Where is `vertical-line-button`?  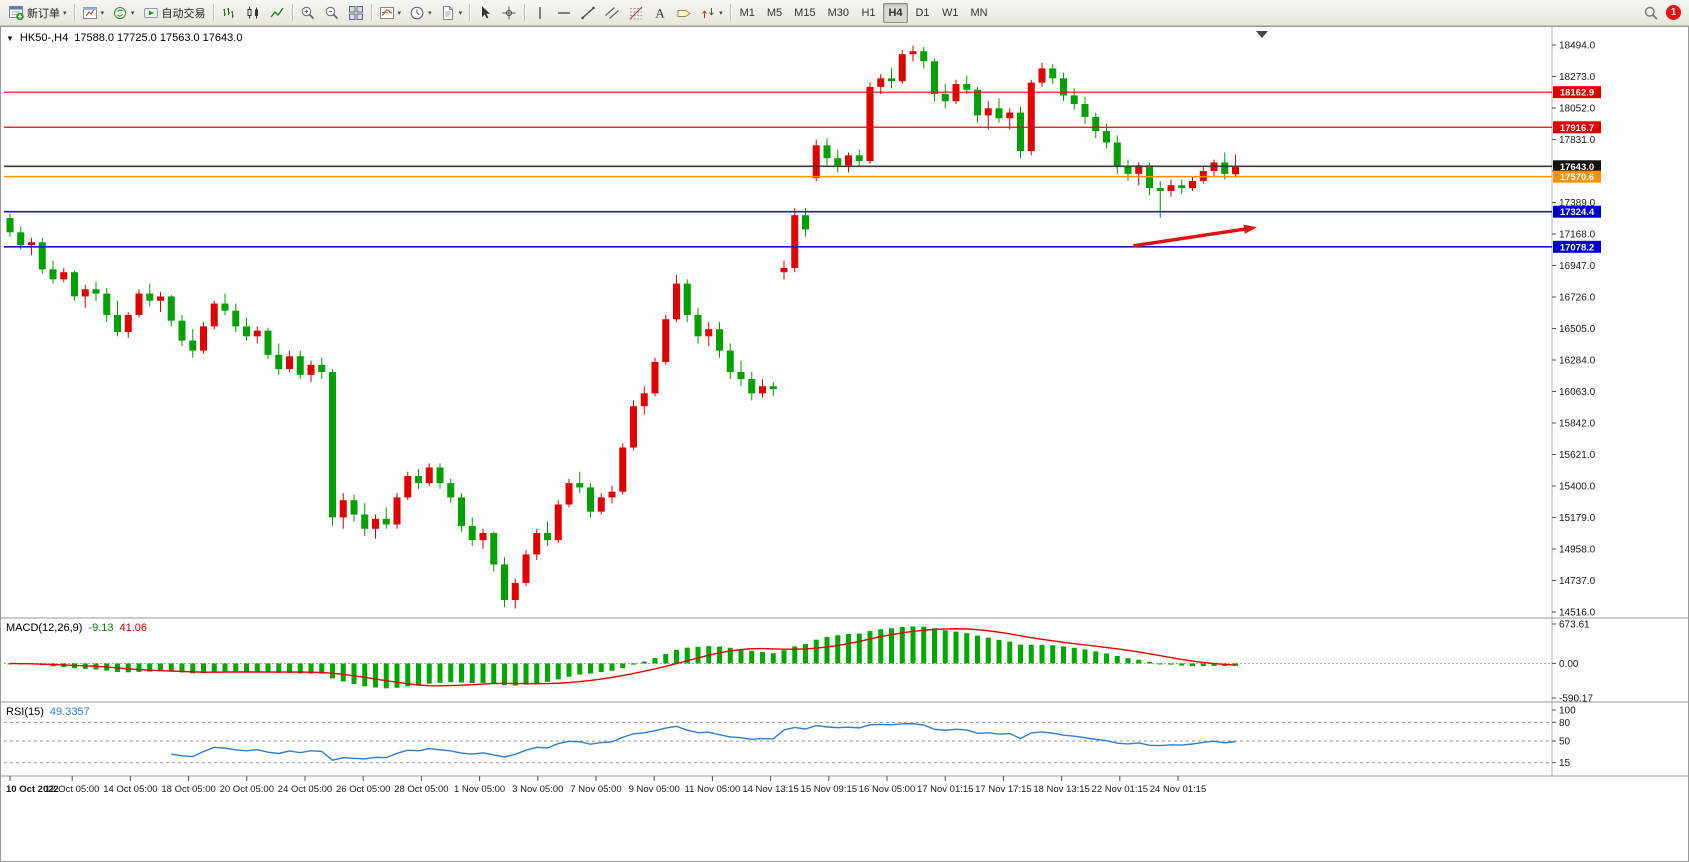
vertical-line-button is located at coordinates (540, 13).